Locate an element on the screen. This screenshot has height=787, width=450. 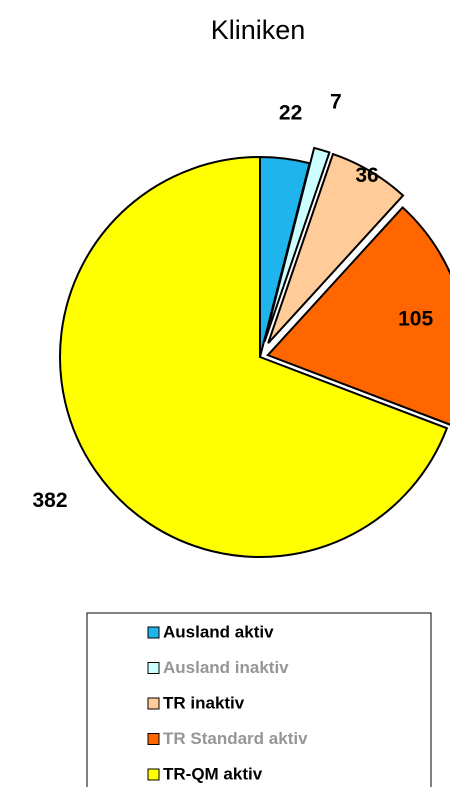
data-label: 382 is located at coordinates (49, 500).